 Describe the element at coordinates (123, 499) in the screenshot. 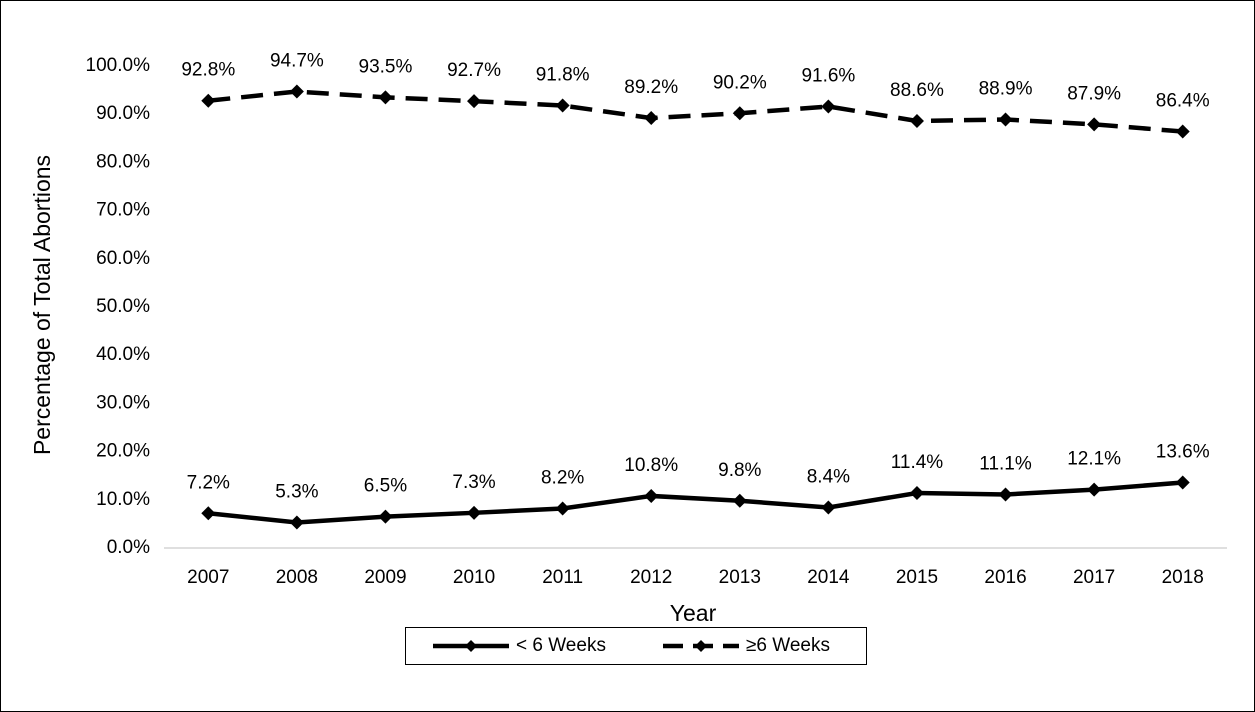

I see `y-tick-label: 10.0%` at that location.